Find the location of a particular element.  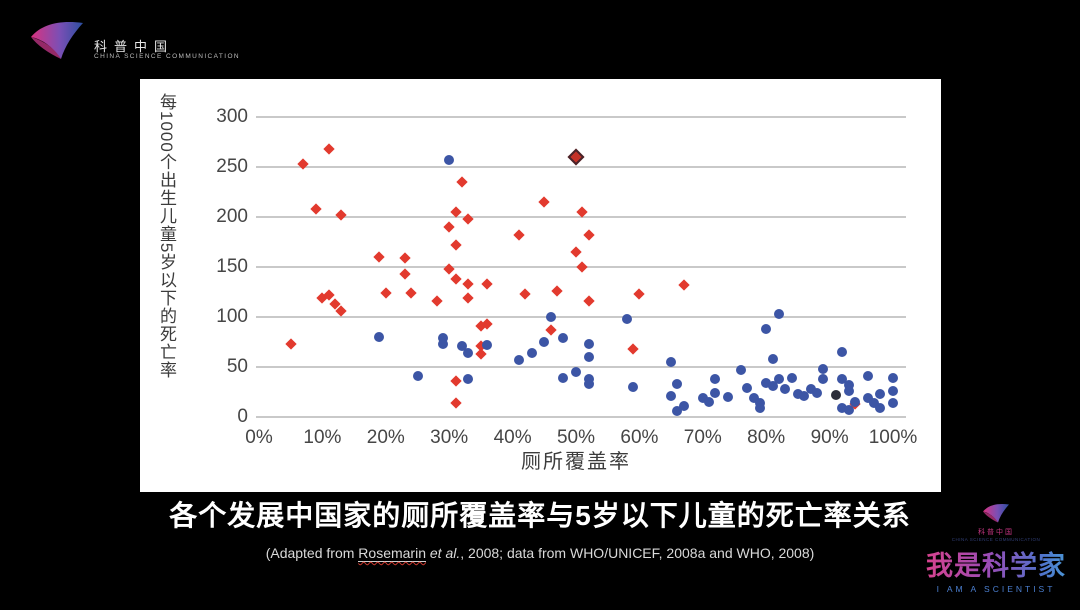

scientist-mini-en: CHINA SCIENCE COMMUNICATION is located at coordinates (996, 539).